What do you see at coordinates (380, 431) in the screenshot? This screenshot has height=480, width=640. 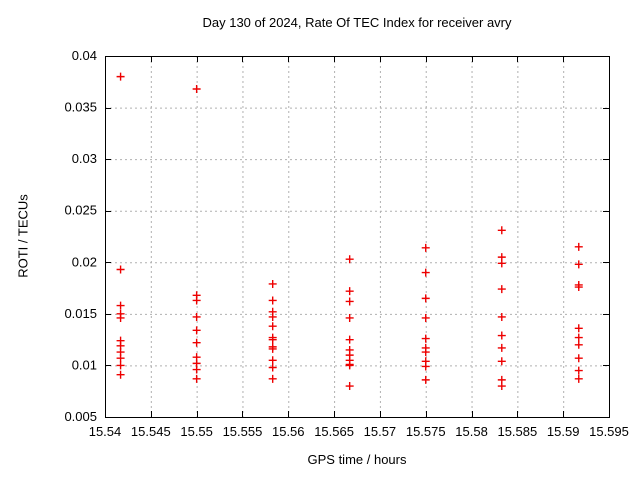 I see `x-tick-label: 15.57` at bounding box center [380, 431].